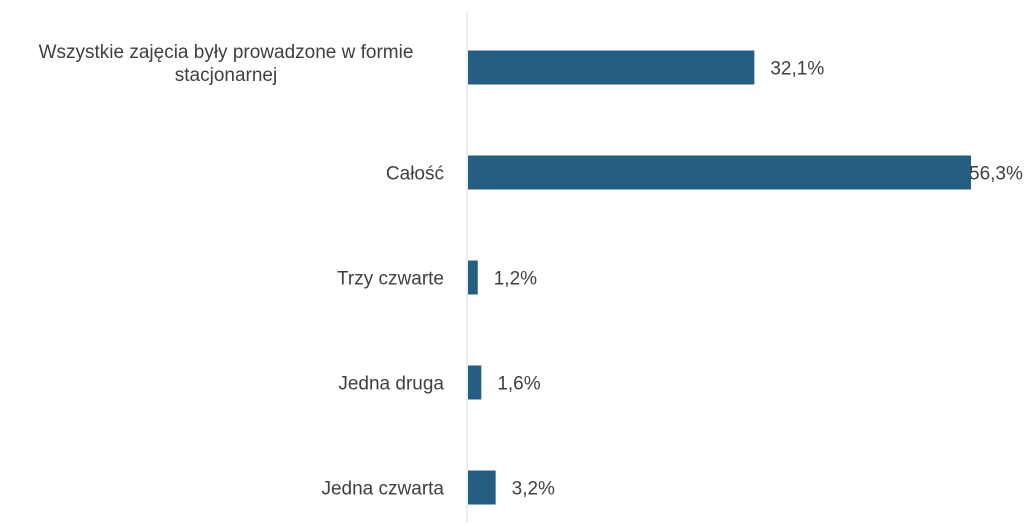 The image size is (1027, 526). Describe the element at coordinates (996, 174) in the screenshot. I see `value-label-1: 56,3%` at that location.